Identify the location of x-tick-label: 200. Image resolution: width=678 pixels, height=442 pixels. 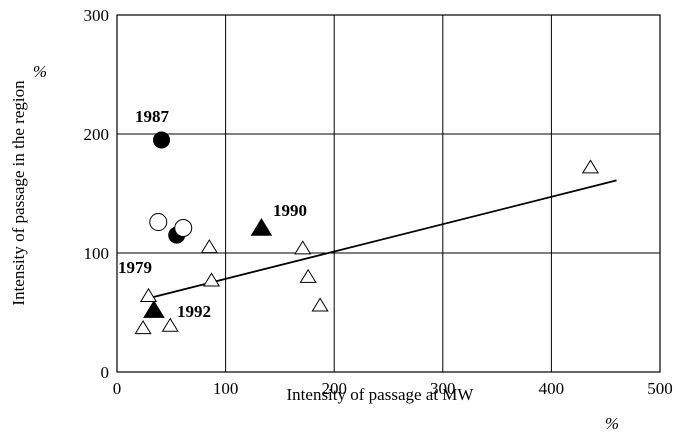
(334, 388).